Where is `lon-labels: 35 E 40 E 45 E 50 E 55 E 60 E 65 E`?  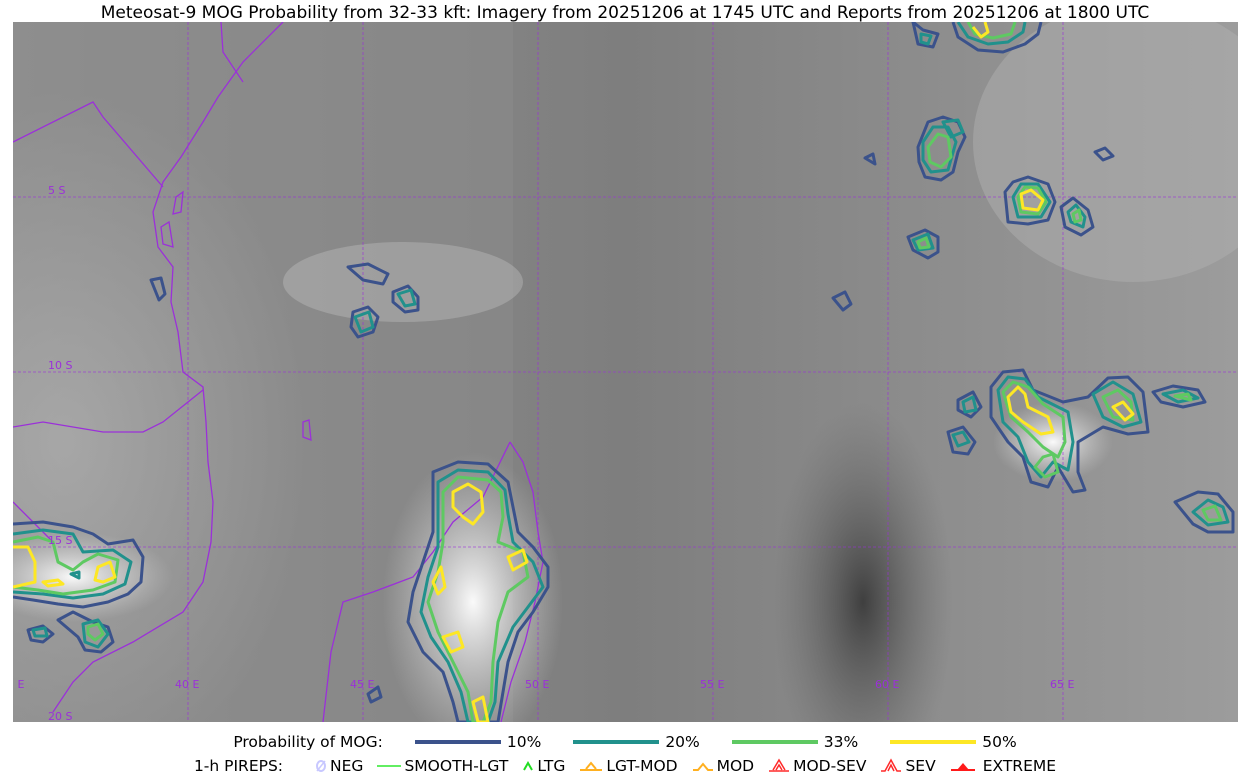 lon-labels: 35 E 40 E 45 E 50 E 55 E 60 E 65 E is located at coordinates (543, 684).